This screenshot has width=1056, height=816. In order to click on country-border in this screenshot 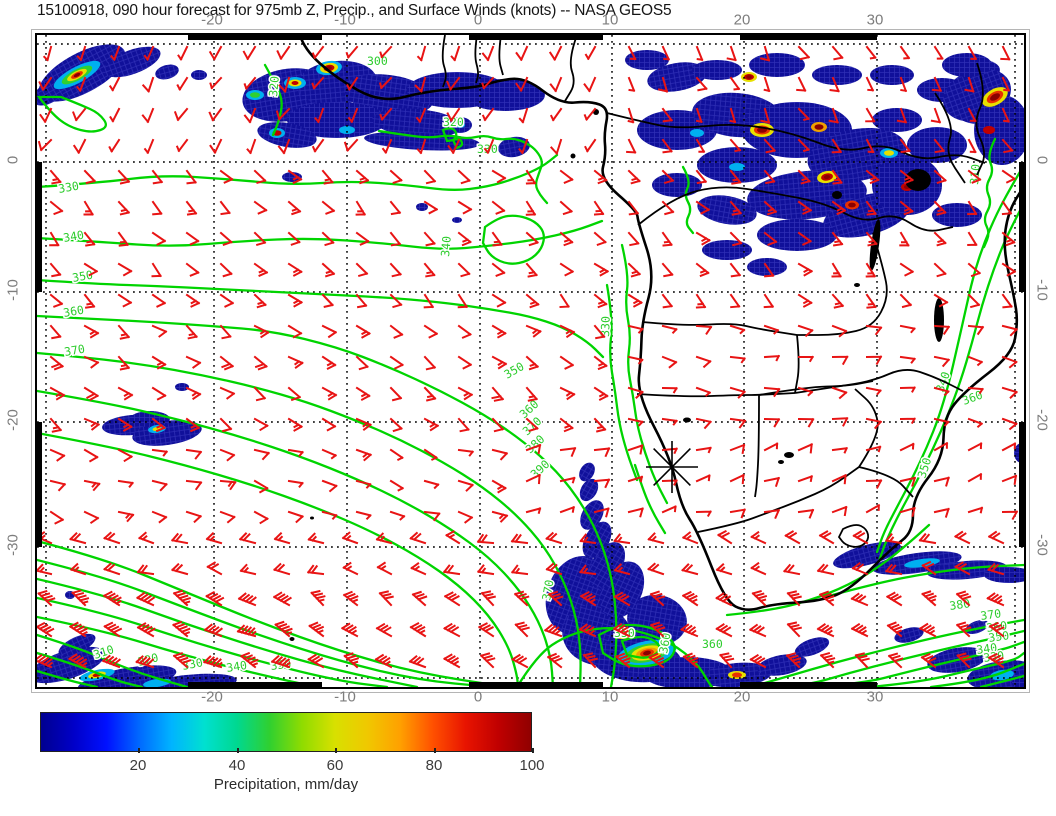, I will do `click(796, 138)`.